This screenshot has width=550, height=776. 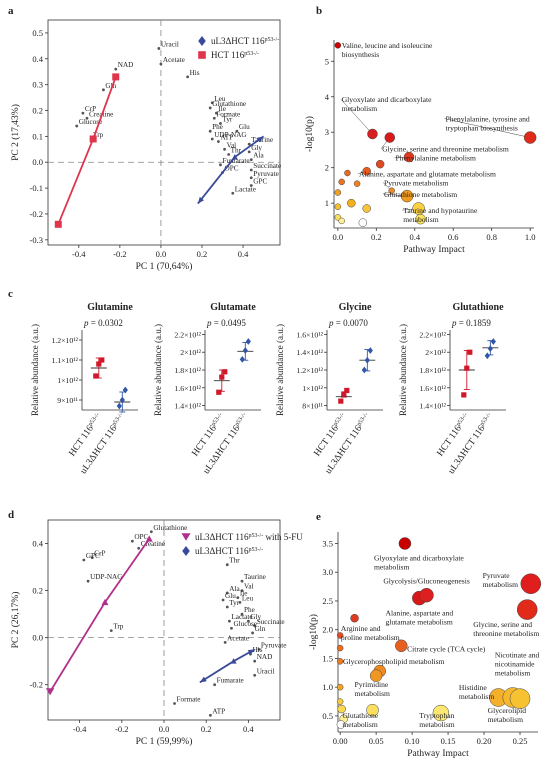 I want to click on x-tick-label: 0.05, so click(x=376, y=741).